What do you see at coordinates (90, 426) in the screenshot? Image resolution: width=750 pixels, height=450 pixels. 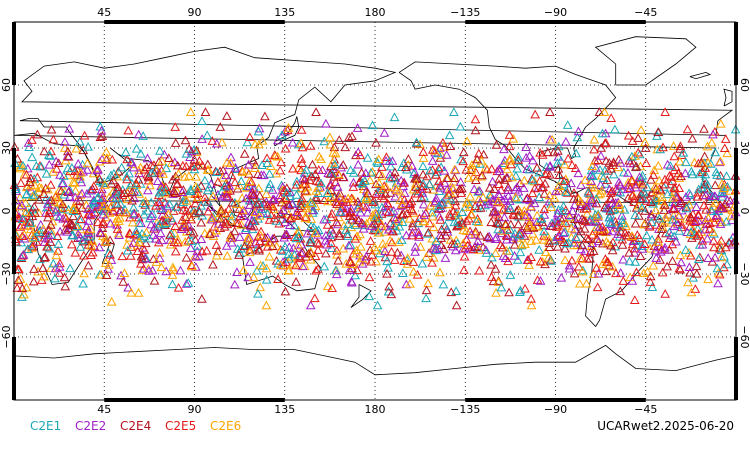 I see `legend-item-c2e2: C2E2` at bounding box center [90, 426].